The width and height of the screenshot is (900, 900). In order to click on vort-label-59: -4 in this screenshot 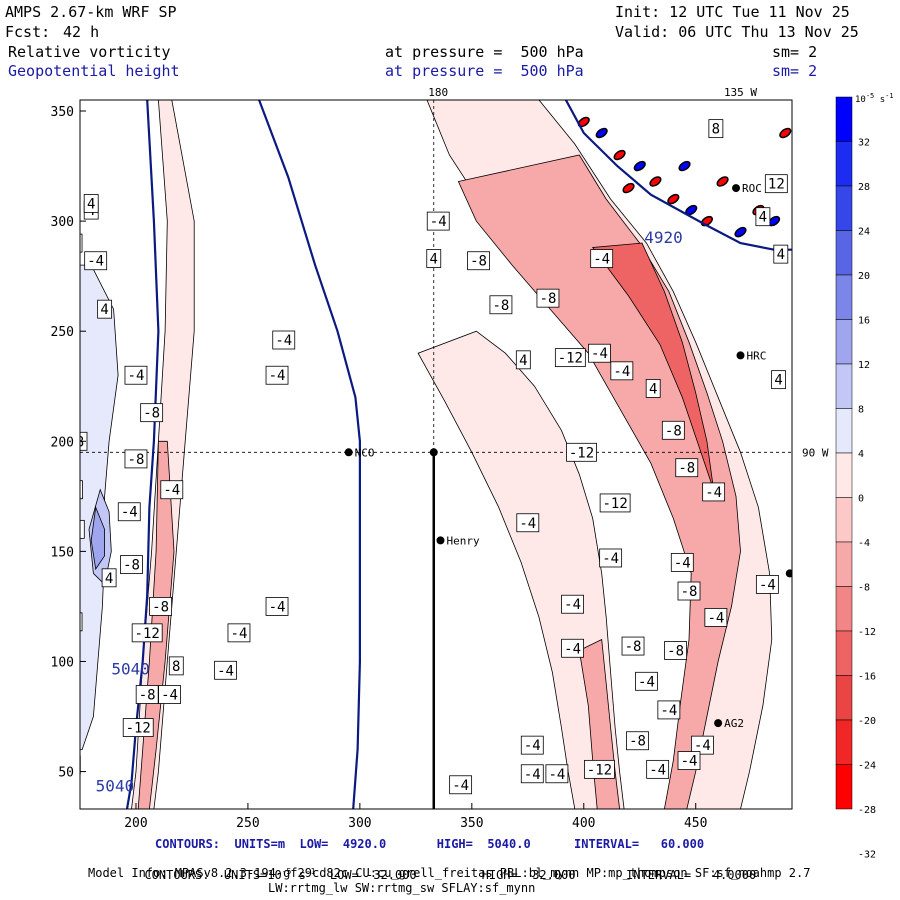, I will do `click(532, 746)`.